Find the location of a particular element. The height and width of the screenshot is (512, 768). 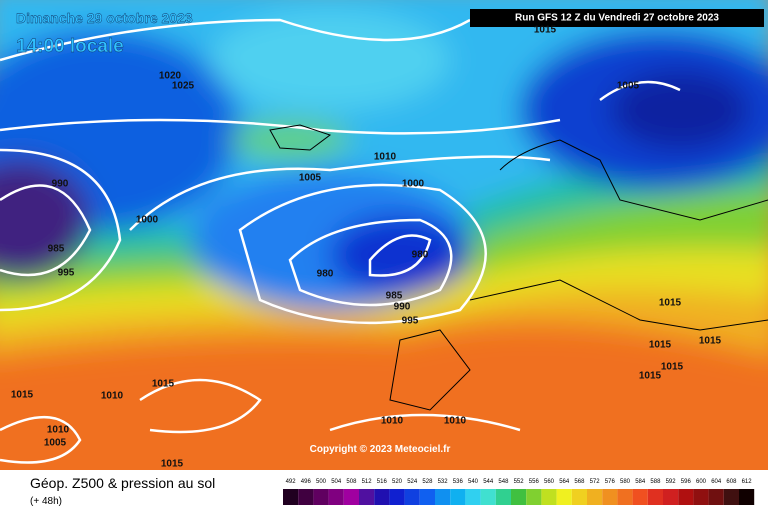

scale-label: 520 is located at coordinates (397, 482).